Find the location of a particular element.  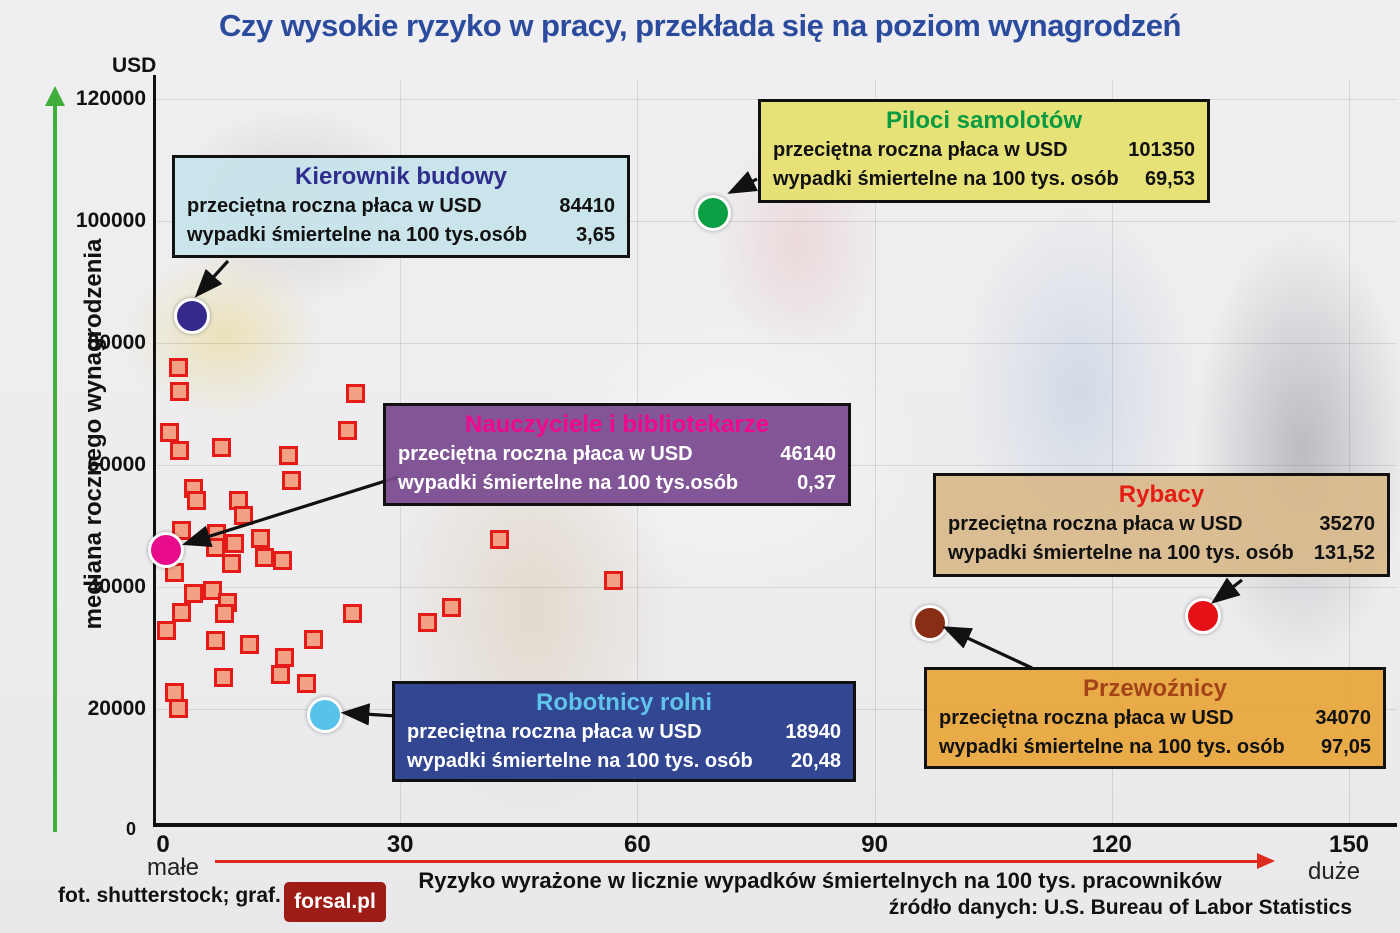

occupation-dot-nauczyciele-i-bibliotekarze is located at coordinates (165, 549).